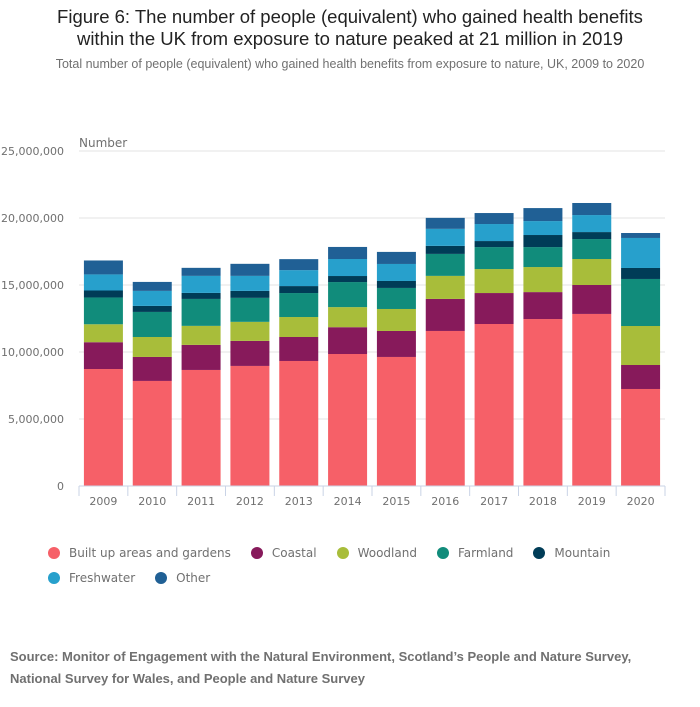 This screenshot has width=700, height=707. I want to click on bar-coastal-2017, so click(494, 308).